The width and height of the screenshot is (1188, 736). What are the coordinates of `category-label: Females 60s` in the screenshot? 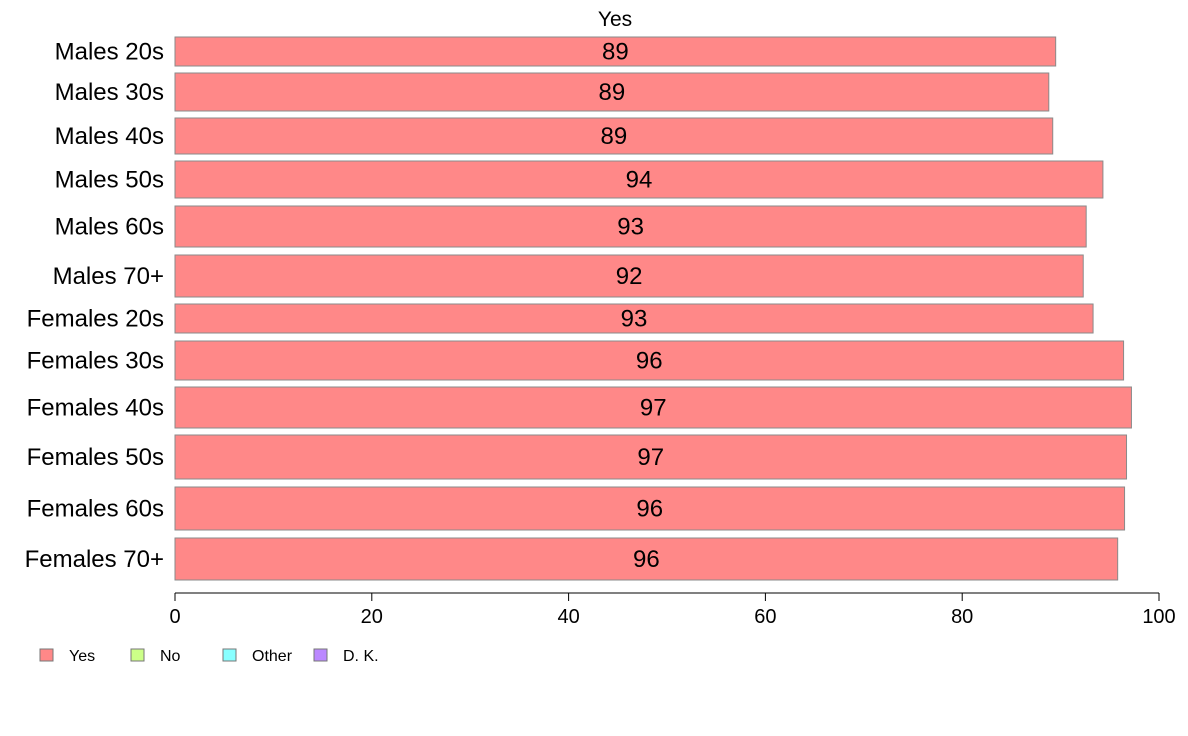 It's located at (95, 509).